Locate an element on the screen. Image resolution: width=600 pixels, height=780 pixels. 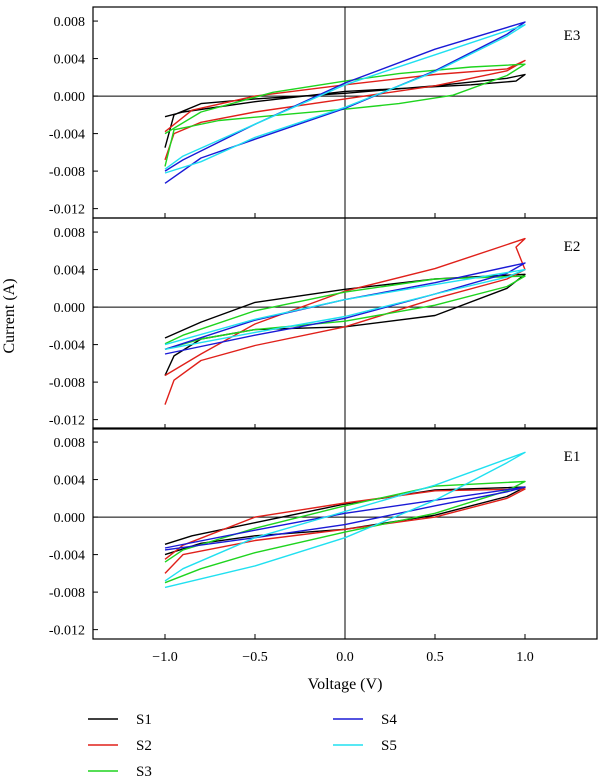
legend-label: S2 is located at coordinates (144, 746).